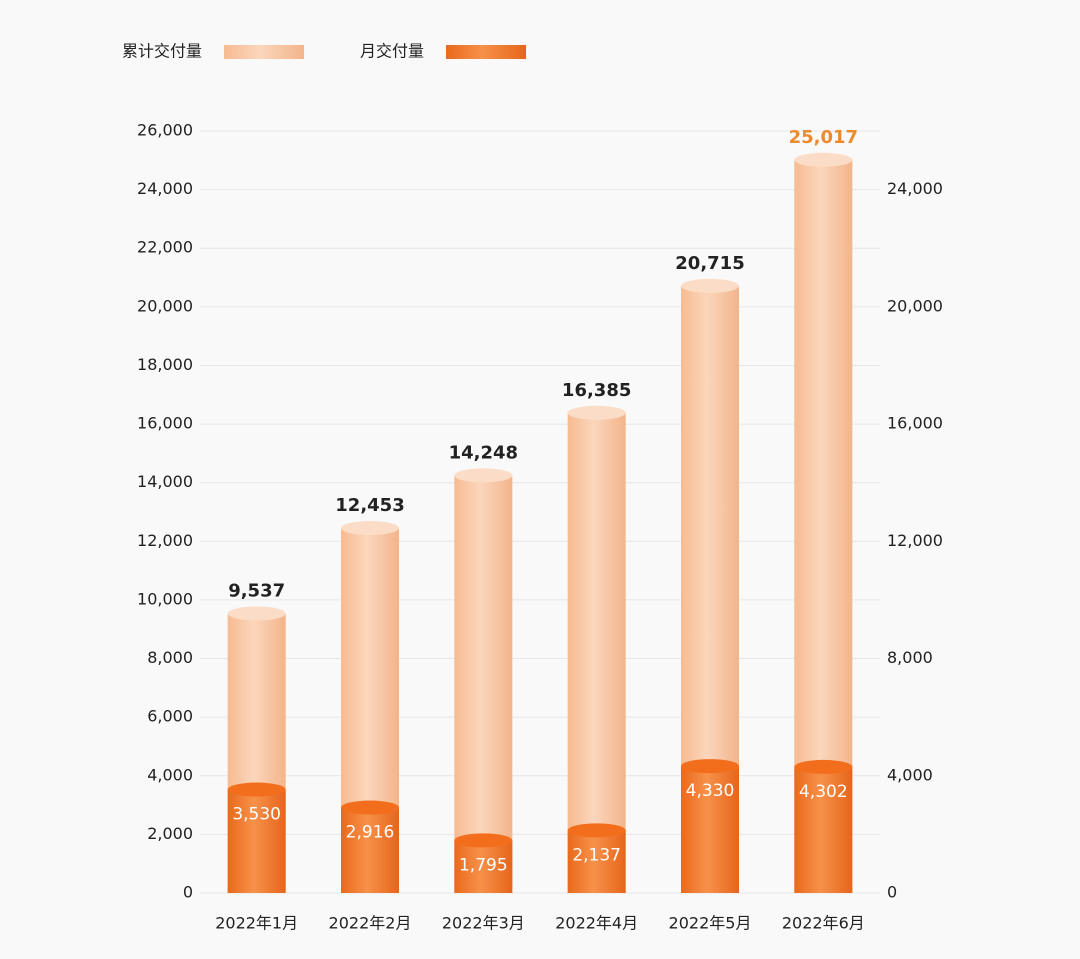 This screenshot has height=959, width=1080. What do you see at coordinates (170, 716) in the screenshot?
I see `y-tick-label: 6,000` at bounding box center [170, 716].